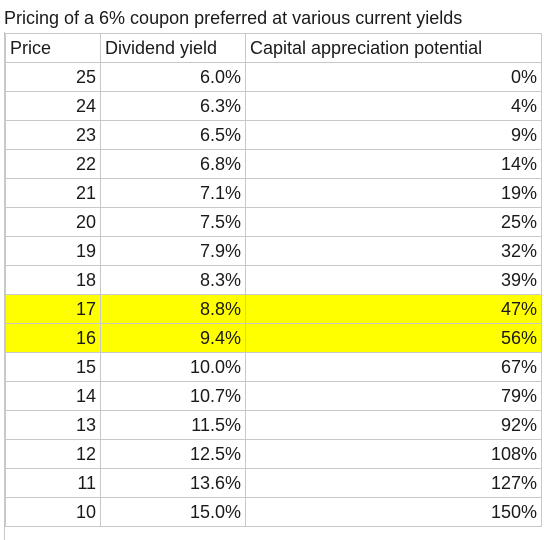  What do you see at coordinates (173, 222) in the screenshot?
I see `cell-dividend-yield: 7.5%` at bounding box center [173, 222].